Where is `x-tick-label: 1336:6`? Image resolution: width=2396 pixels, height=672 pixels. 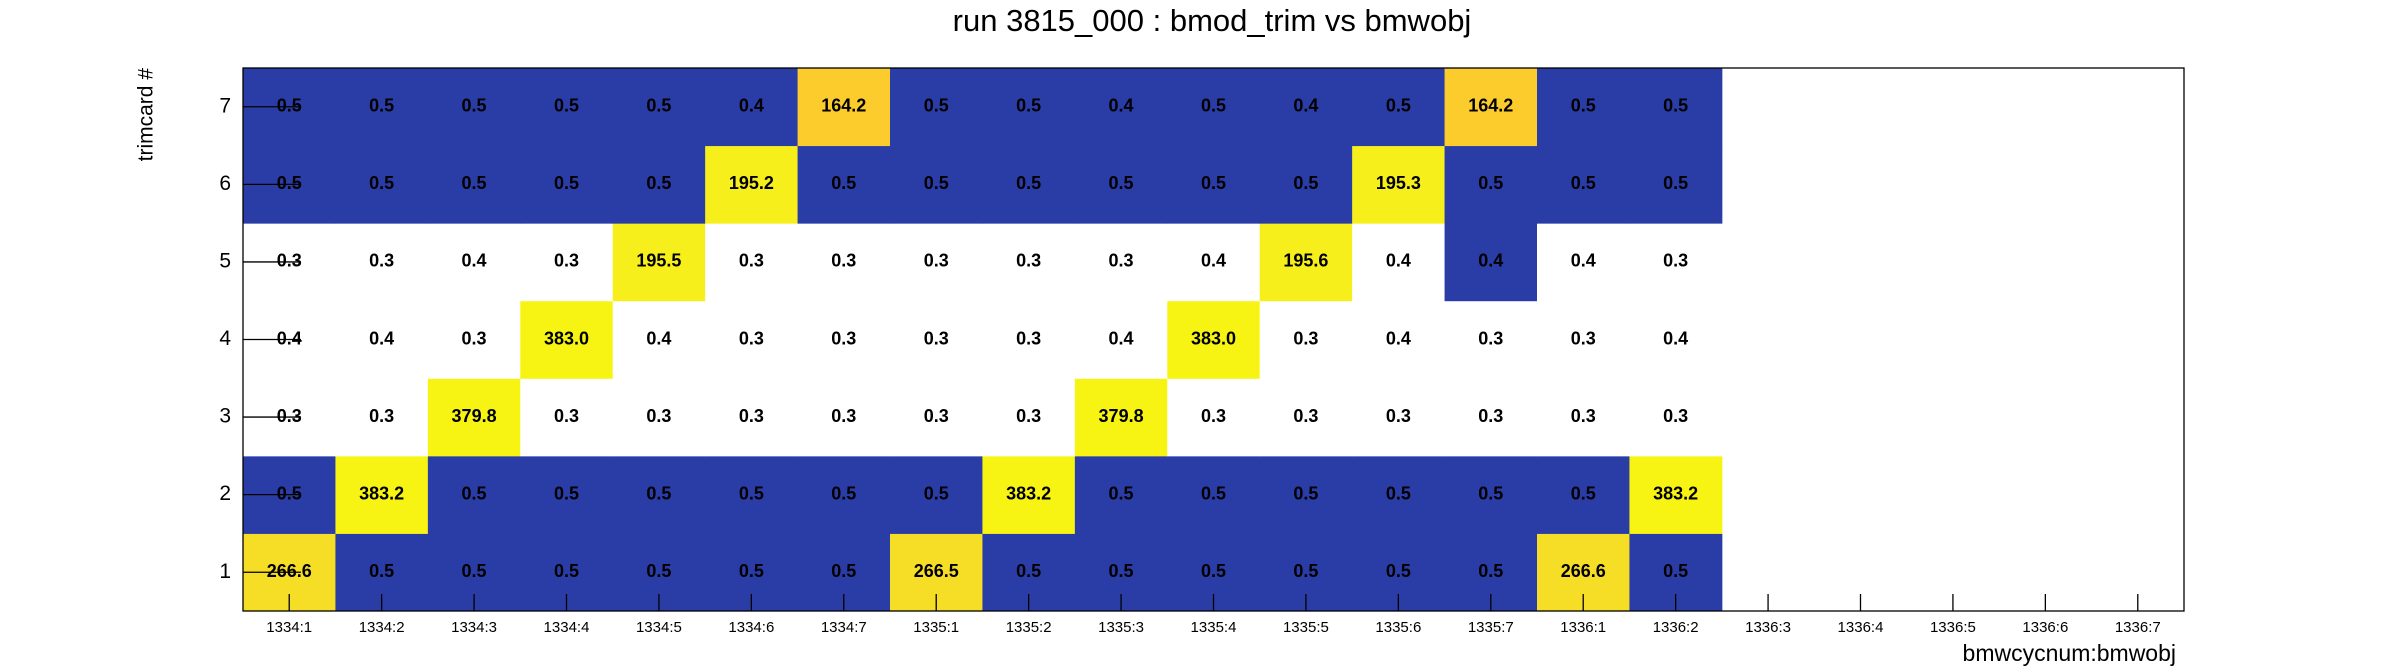 x-tick-label: 1336:6 is located at coordinates (2045, 627).